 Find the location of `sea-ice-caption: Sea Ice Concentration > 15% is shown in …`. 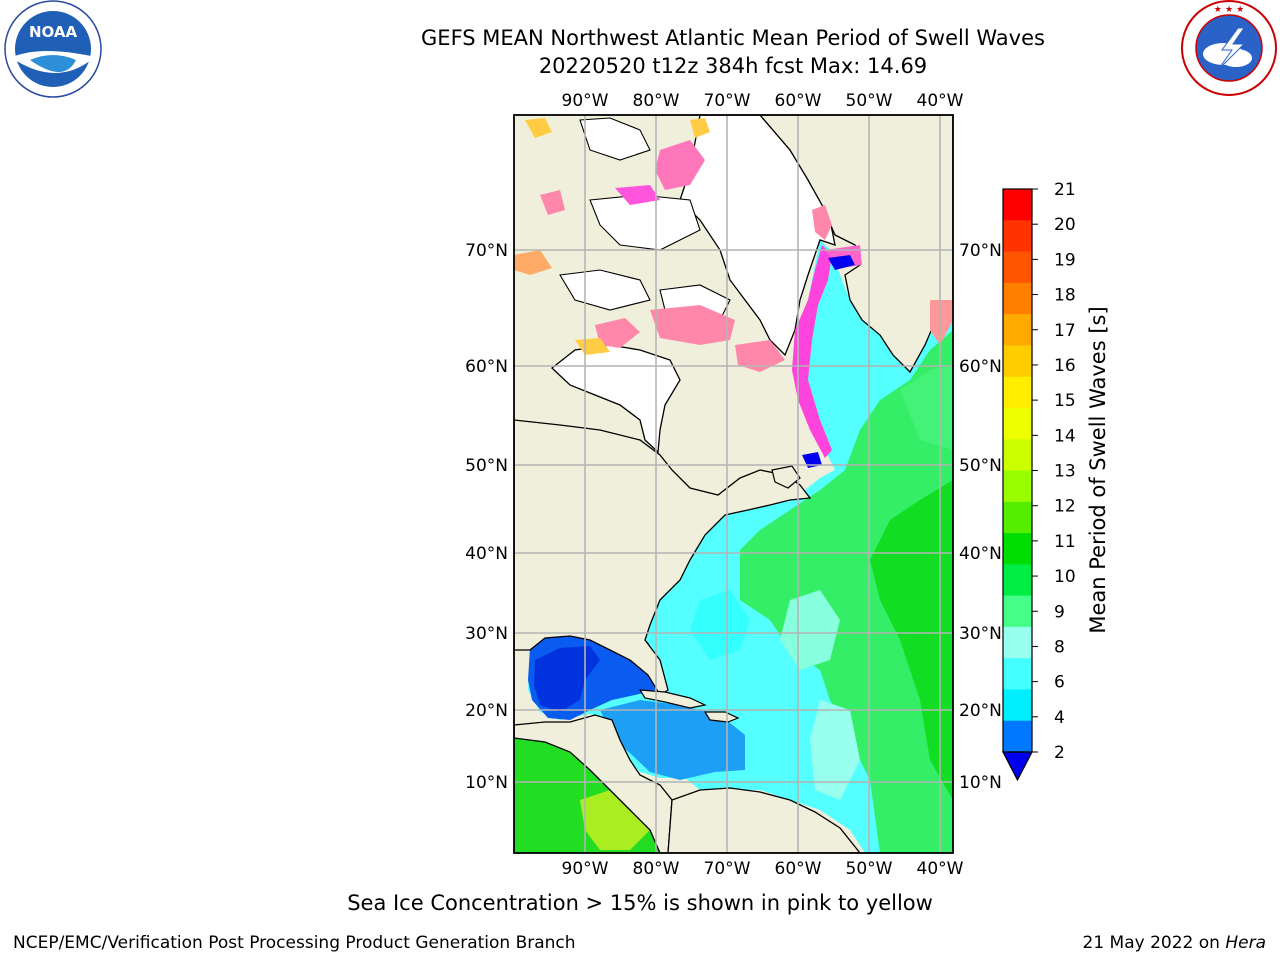

sea-ice-caption: Sea Ice Concentration > 15% is shown in … is located at coordinates (640, 903).